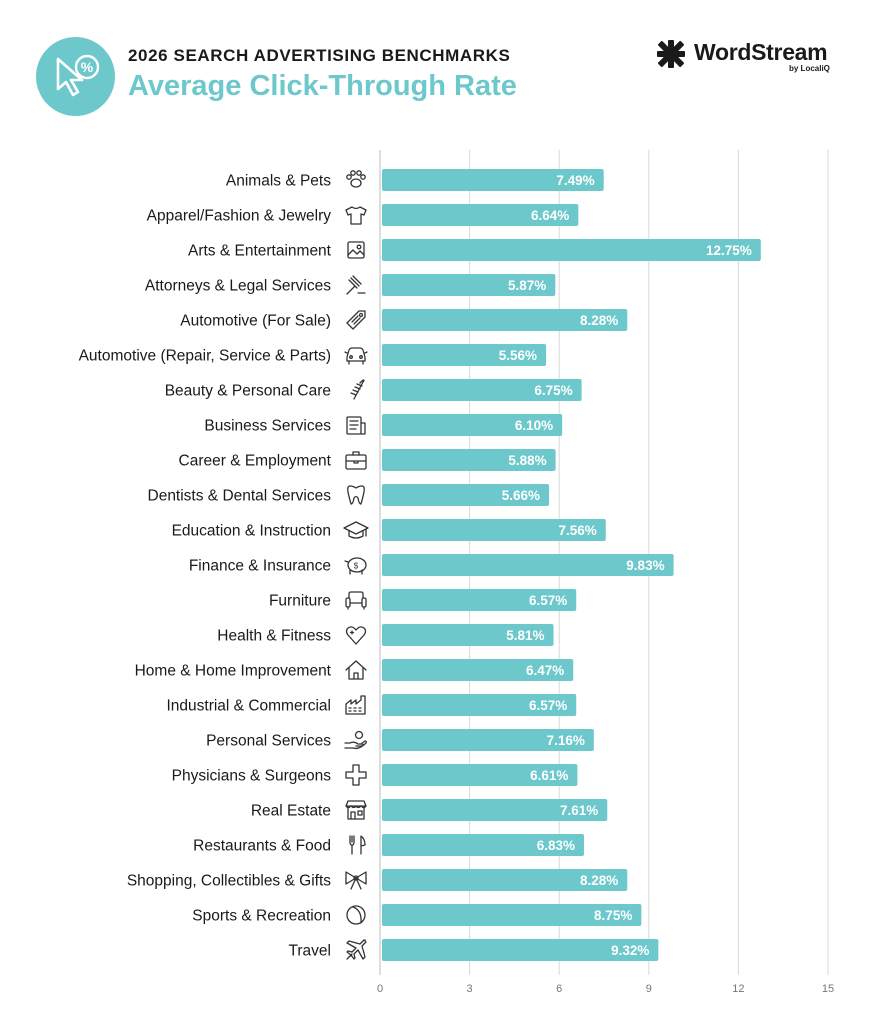  Describe the element at coordinates (262, 846) in the screenshot. I see `category-label: Restaurants & Food` at that location.